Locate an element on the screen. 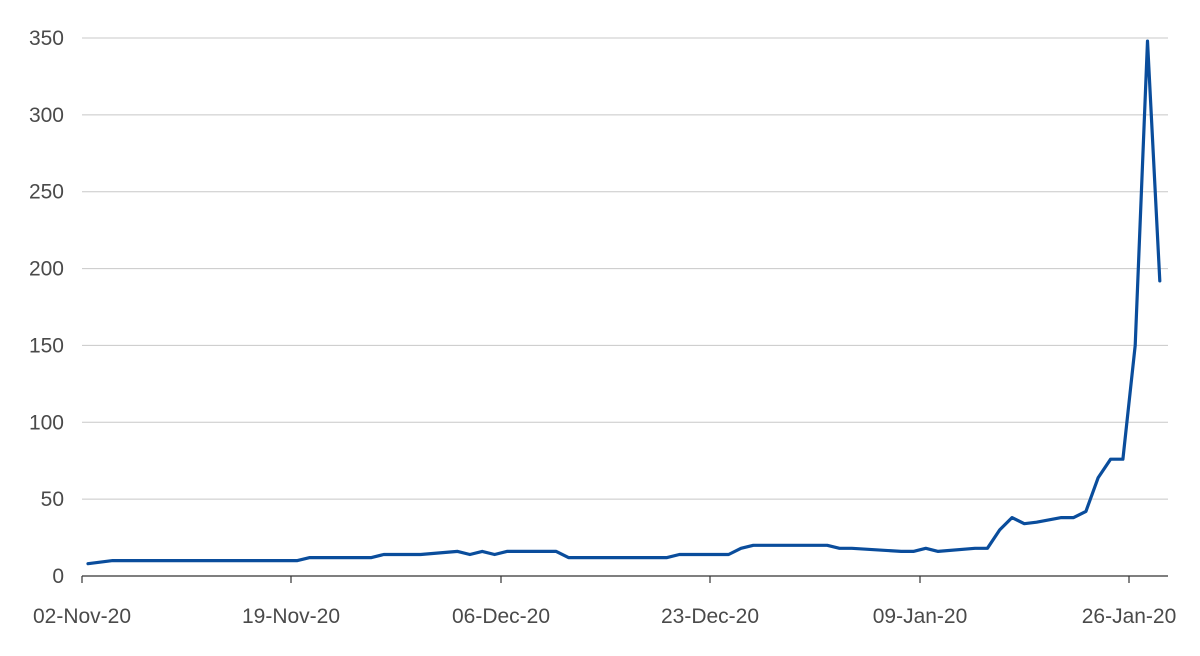  x-tick-label: 19-Nov-20 is located at coordinates (291, 616).